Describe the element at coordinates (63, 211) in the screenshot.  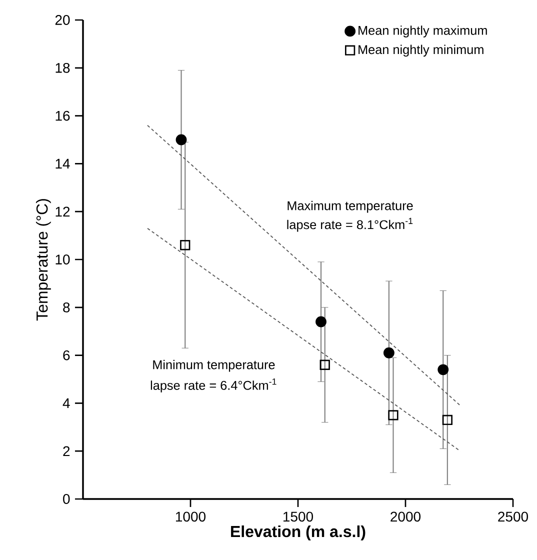
I see `y-tick-label: 12` at that location.